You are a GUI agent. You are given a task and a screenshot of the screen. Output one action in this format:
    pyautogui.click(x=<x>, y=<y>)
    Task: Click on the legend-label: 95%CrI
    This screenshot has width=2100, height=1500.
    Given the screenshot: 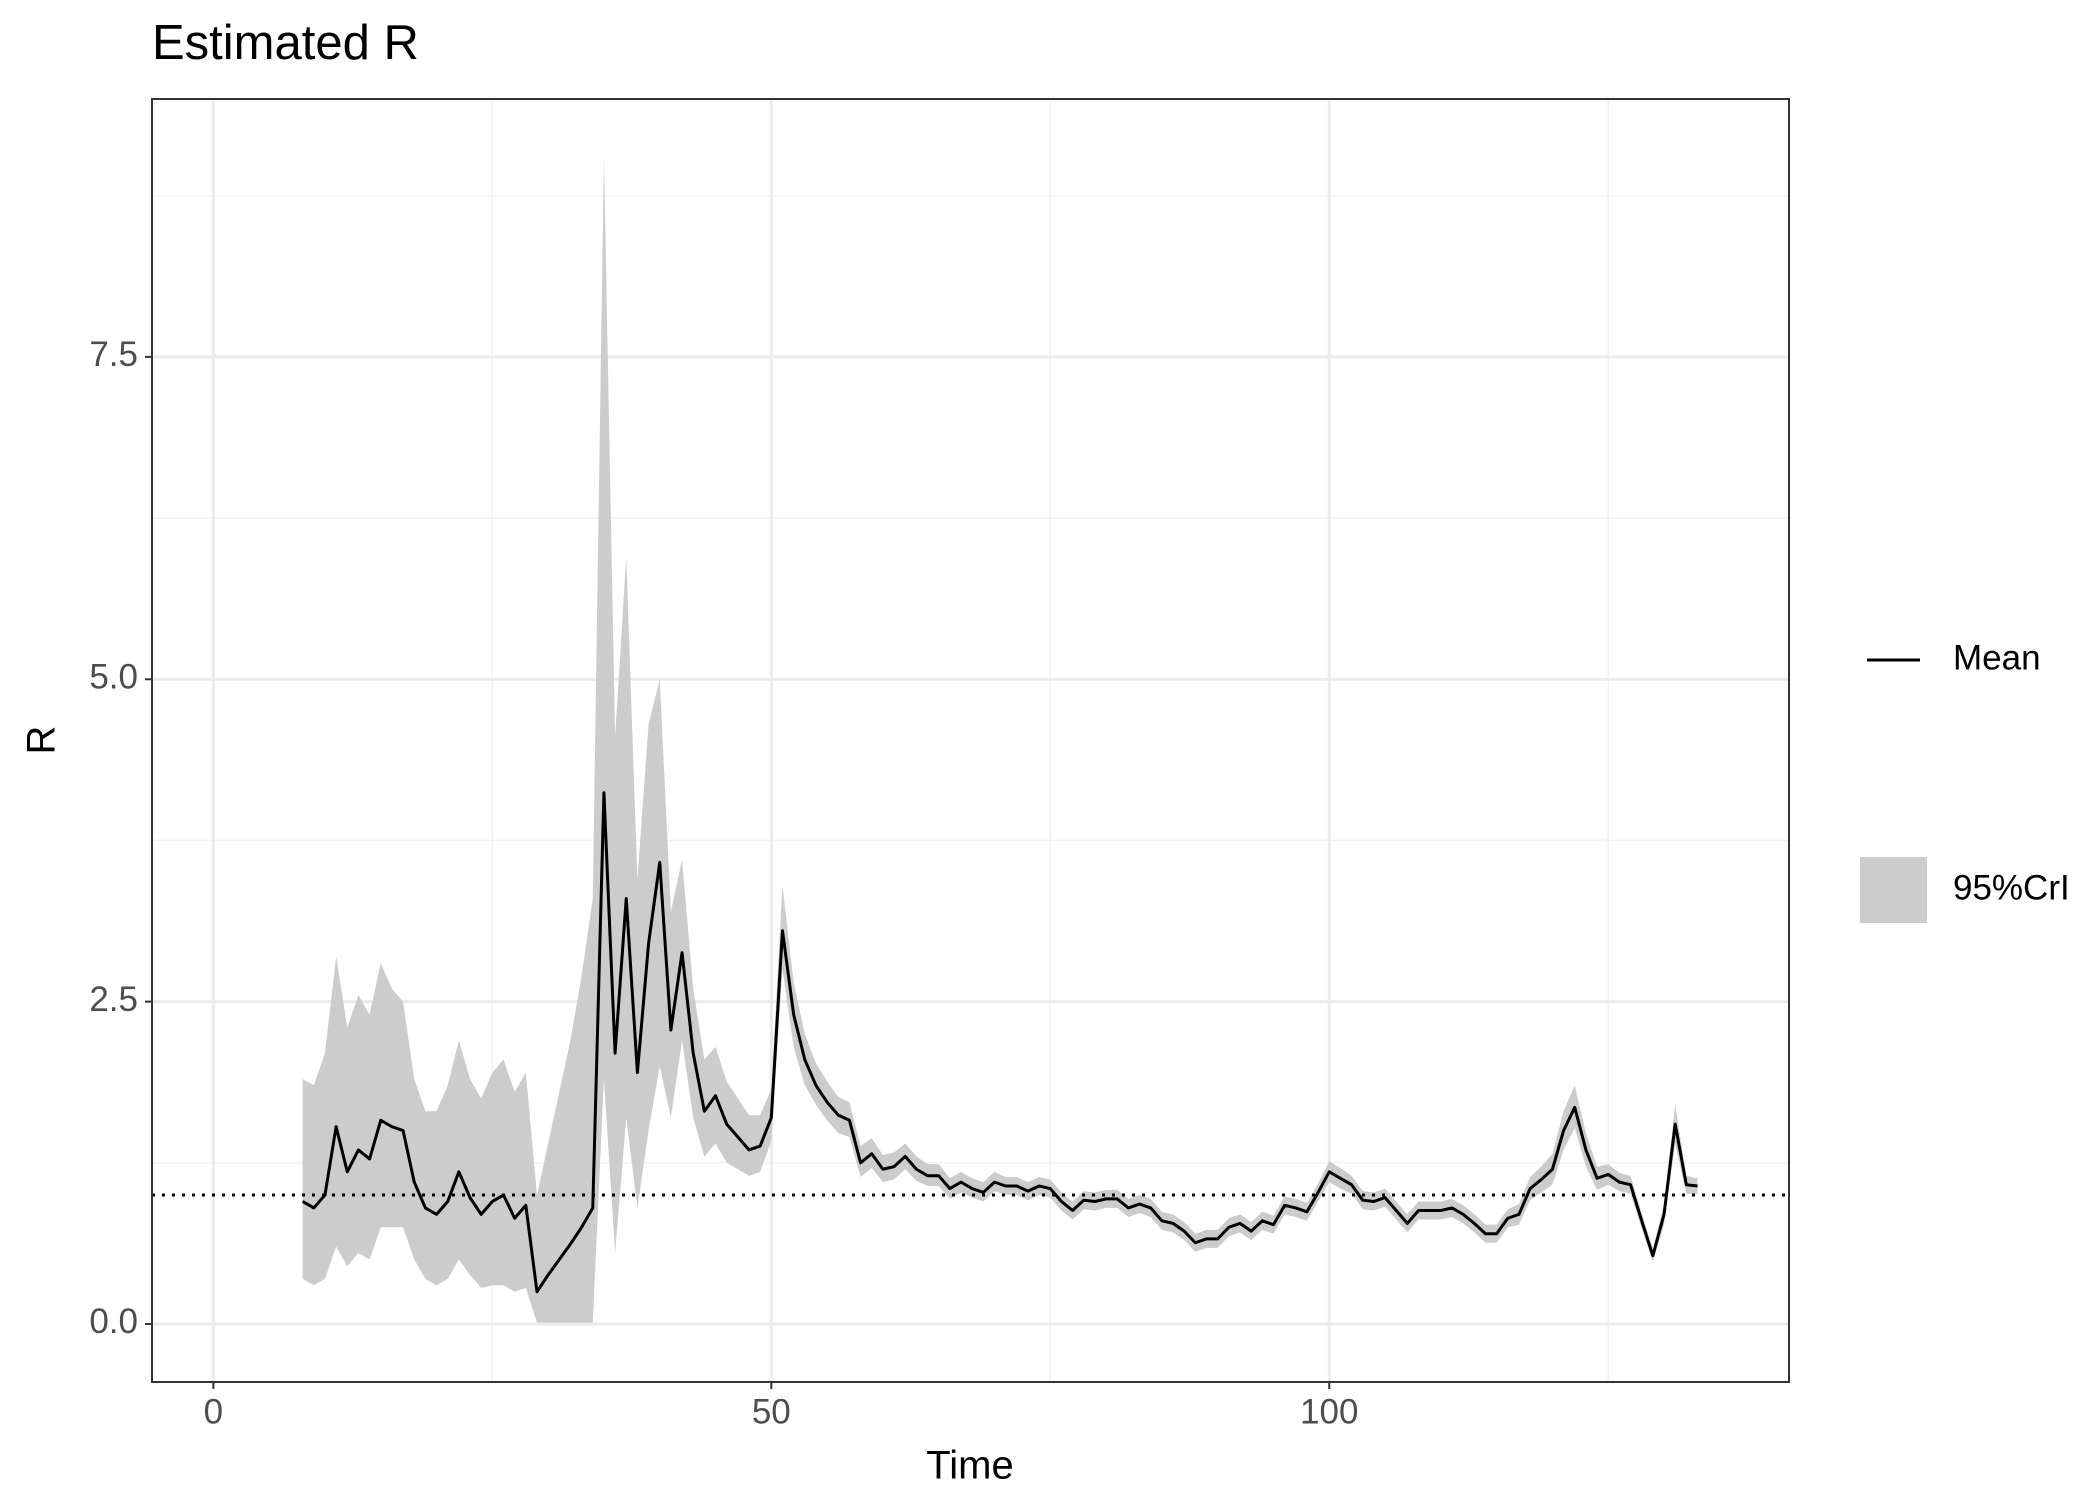 What is the action you would take?
    pyautogui.click(x=2011, y=887)
    